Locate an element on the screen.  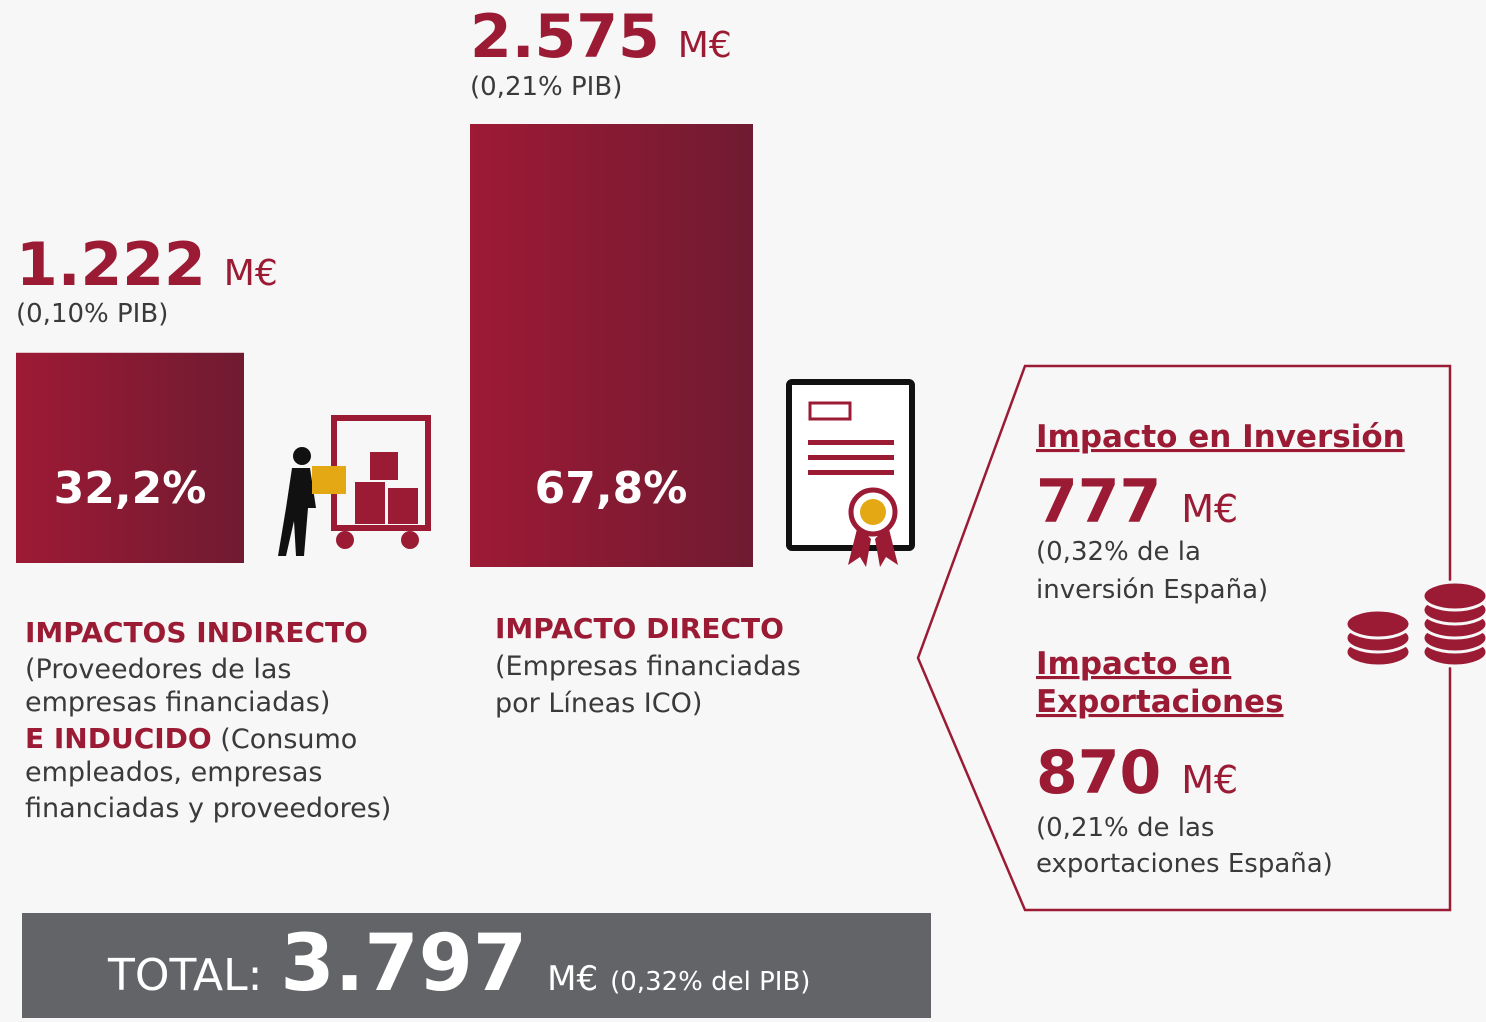
desc: por Líneas ICO) is located at coordinates (598, 703).